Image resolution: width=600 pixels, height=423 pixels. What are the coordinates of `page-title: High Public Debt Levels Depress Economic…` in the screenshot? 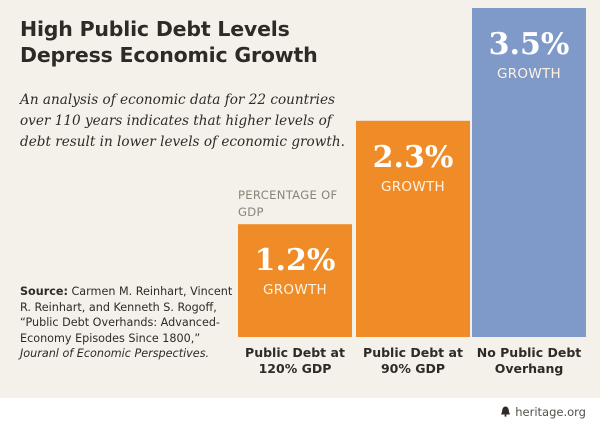 It's located at (169, 42).